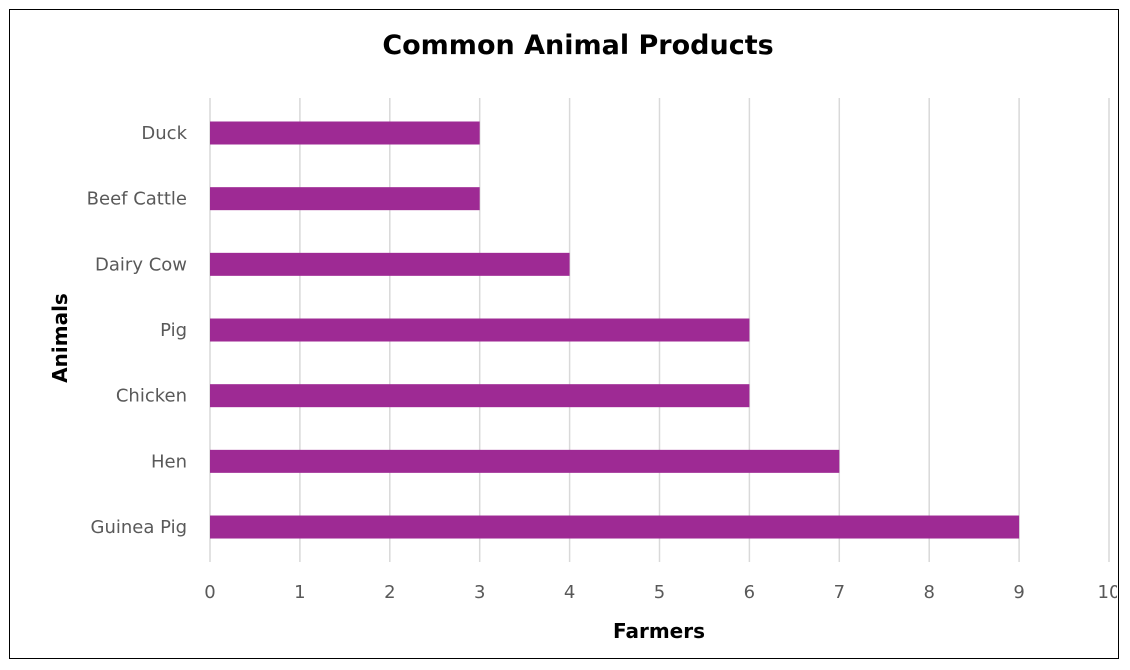 This screenshot has height=670, width=1130. I want to click on bar-hen, so click(525, 461).